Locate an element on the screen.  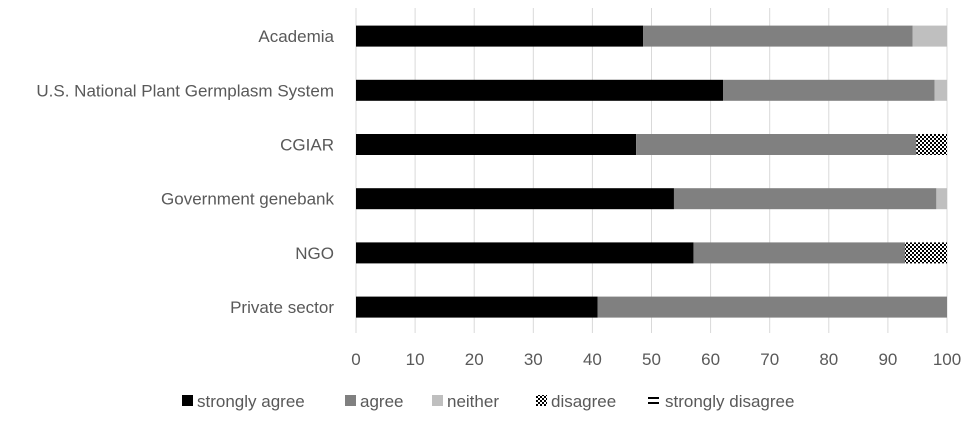
x-tick-label: 10 is located at coordinates (415, 359).